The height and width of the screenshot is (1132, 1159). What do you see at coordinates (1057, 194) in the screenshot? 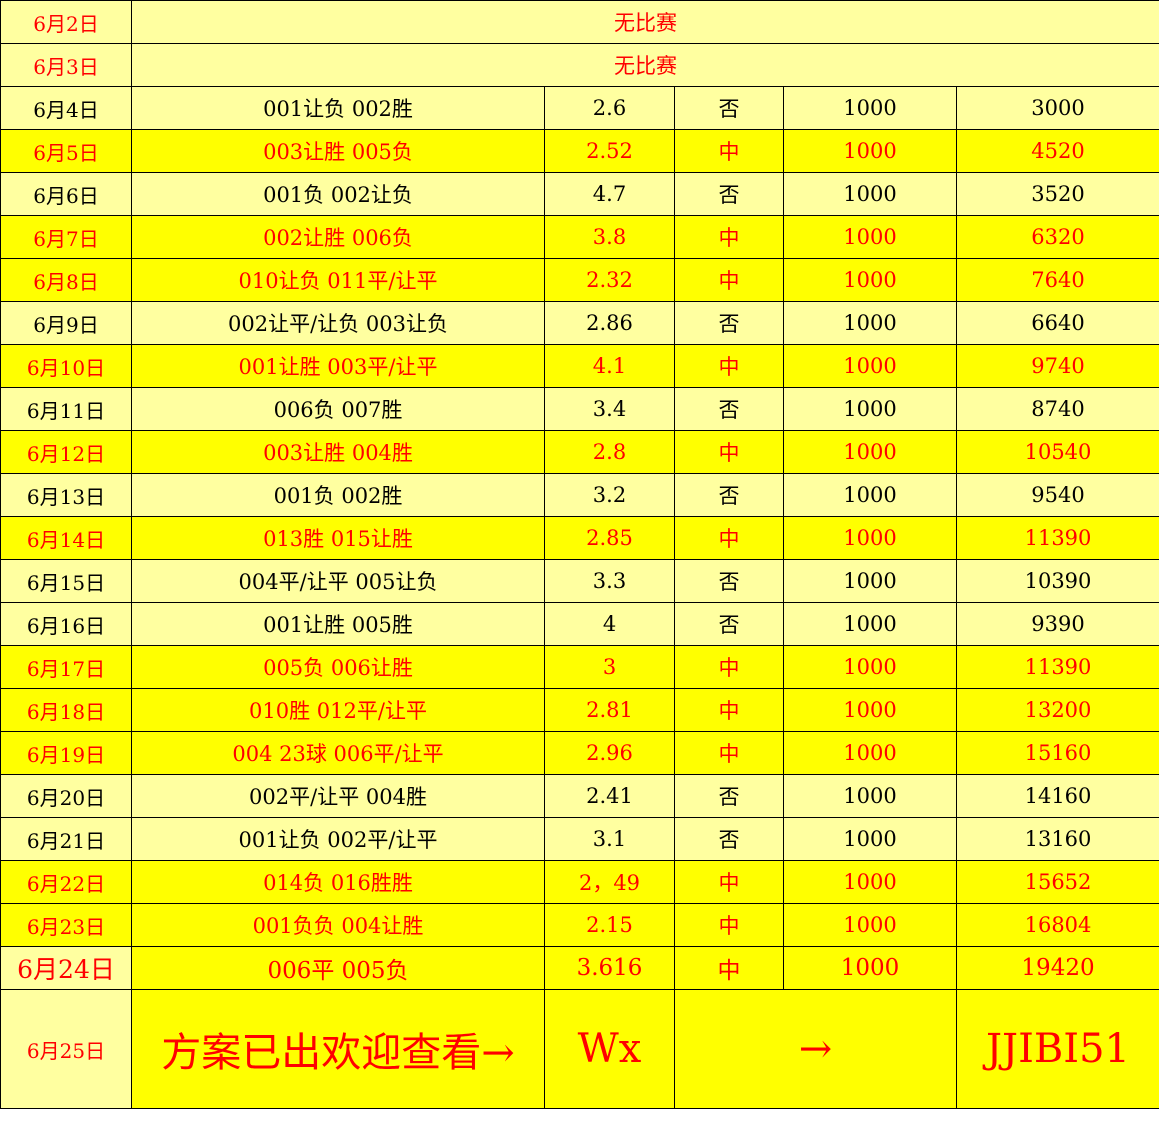
I see `total-cell: 3520` at bounding box center [1057, 194].